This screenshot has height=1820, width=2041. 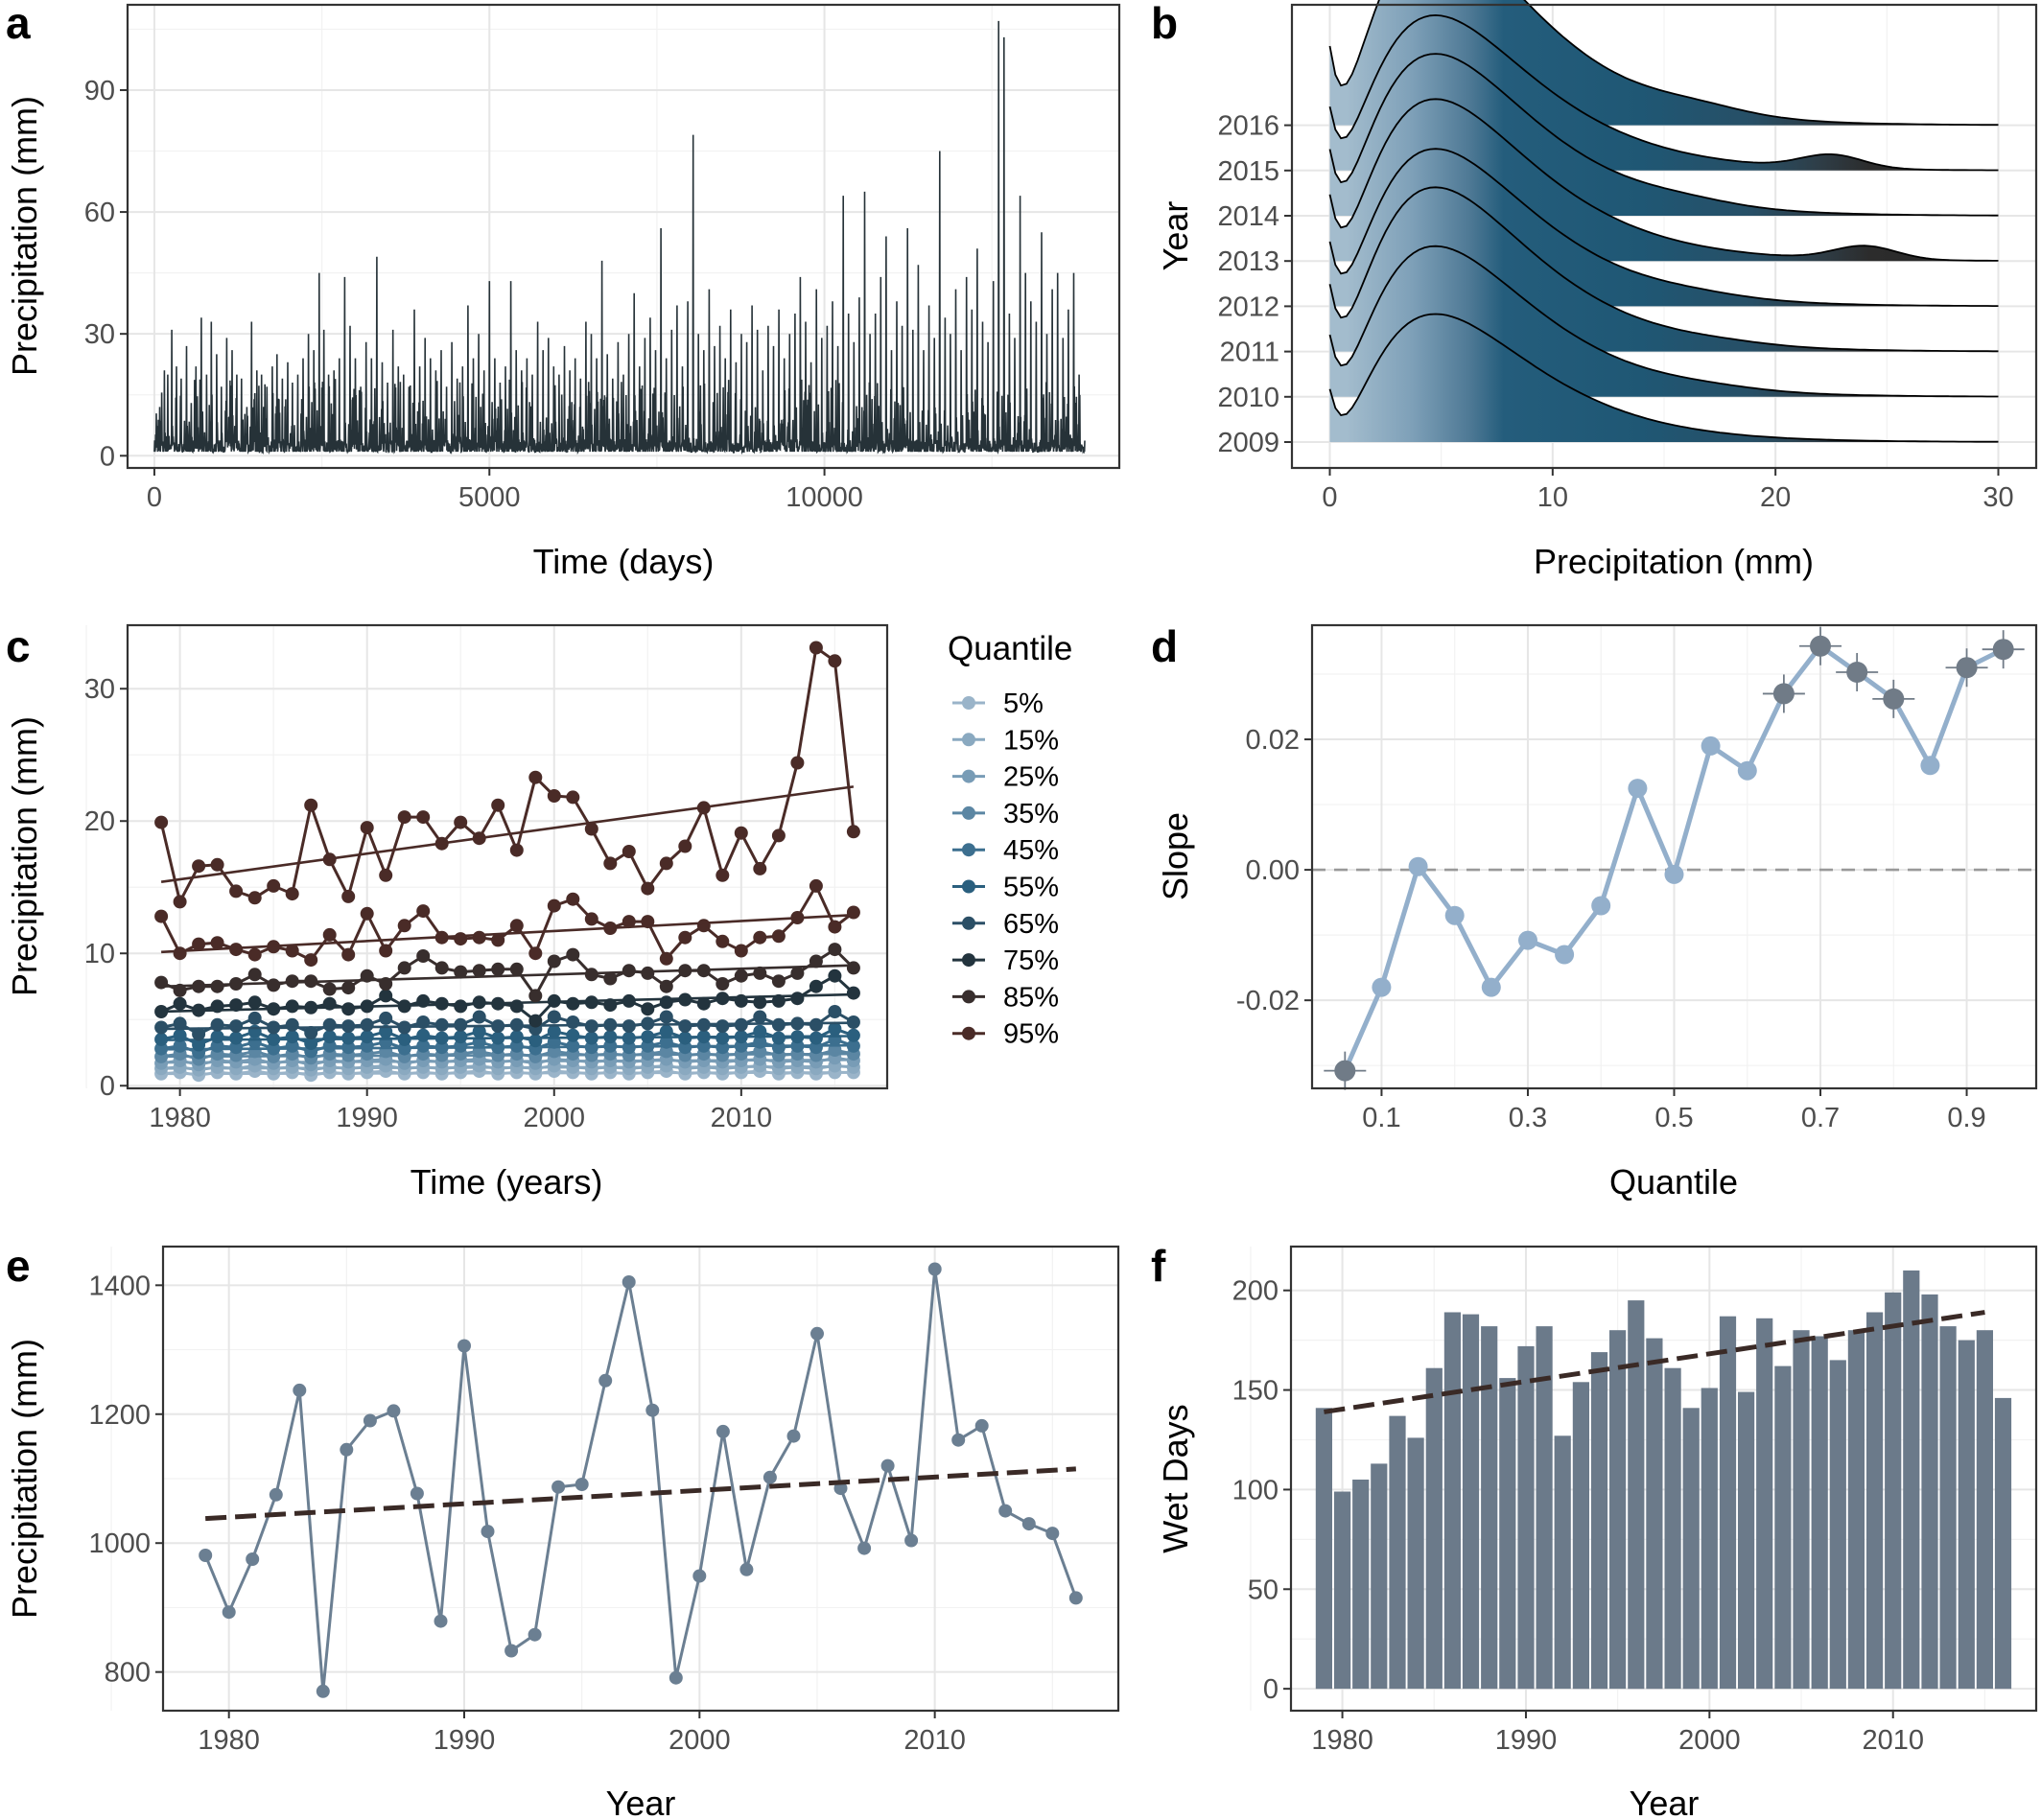 What do you see at coordinates (555, 1118) in the screenshot?
I see `x-tick-label: 2000` at bounding box center [555, 1118].